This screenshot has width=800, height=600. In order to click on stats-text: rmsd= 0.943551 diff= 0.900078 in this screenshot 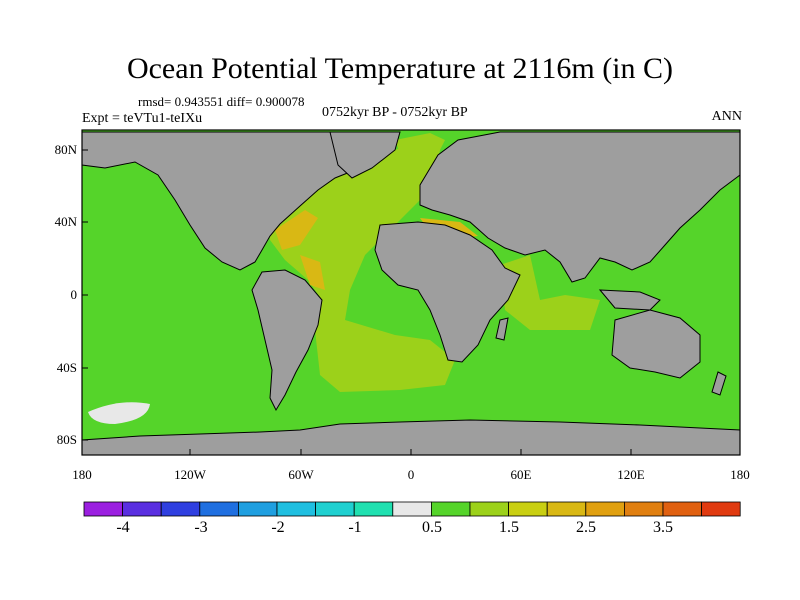, I will do `click(221, 101)`.